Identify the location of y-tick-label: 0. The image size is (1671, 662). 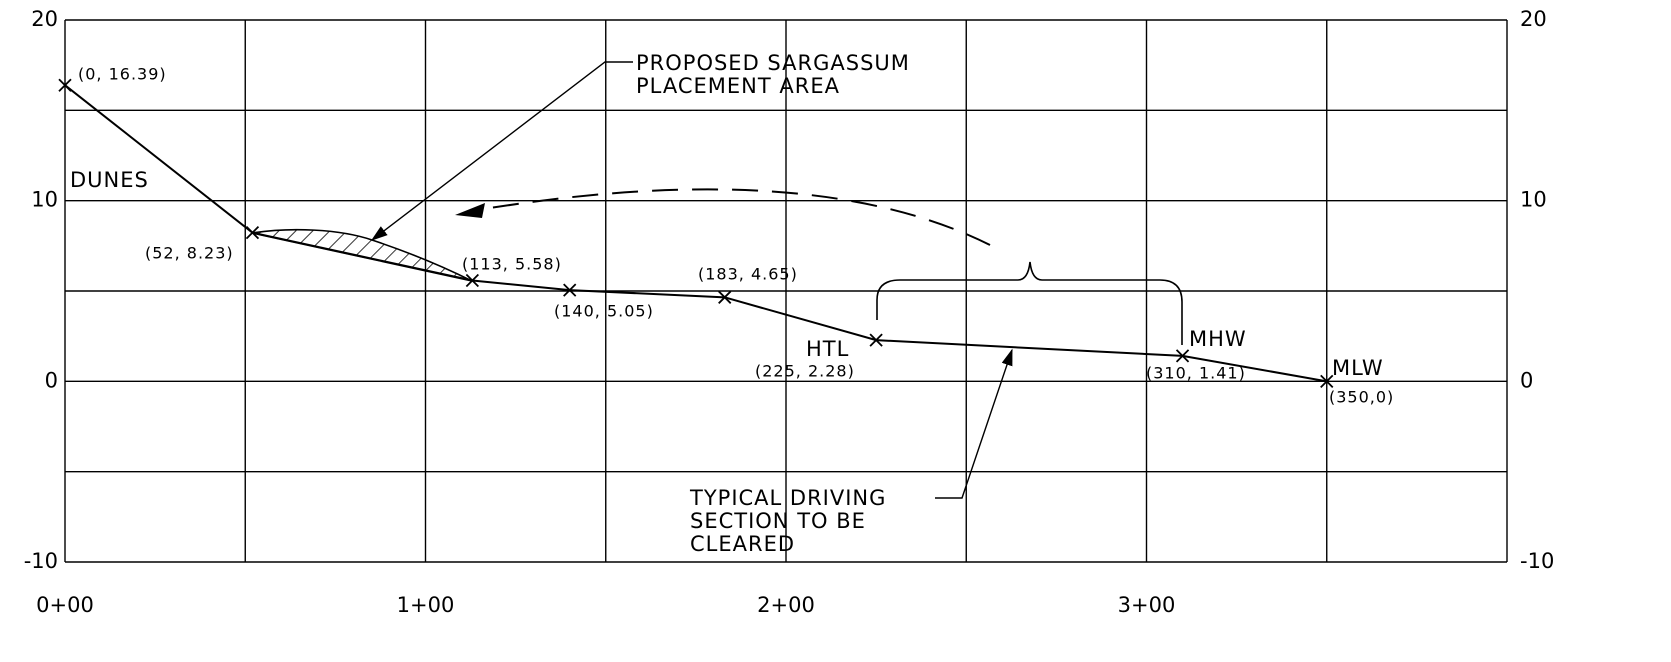
(51, 380).